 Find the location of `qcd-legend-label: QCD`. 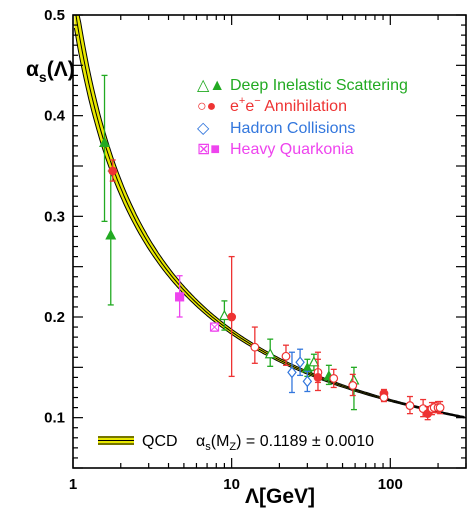

qcd-legend-label: QCD is located at coordinates (160, 441).